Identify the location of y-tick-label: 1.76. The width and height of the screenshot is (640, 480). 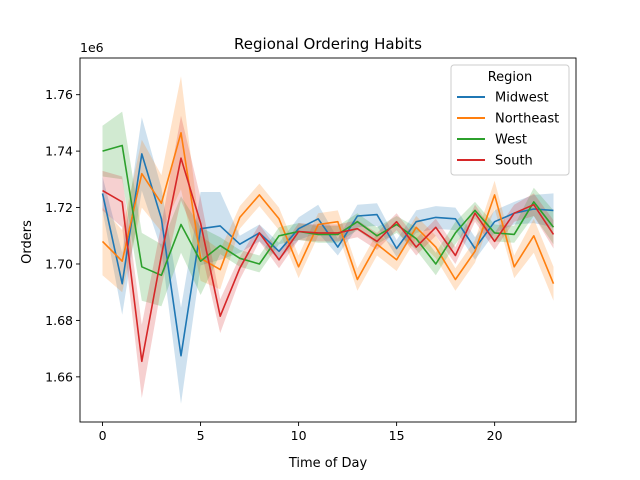
(59, 94).